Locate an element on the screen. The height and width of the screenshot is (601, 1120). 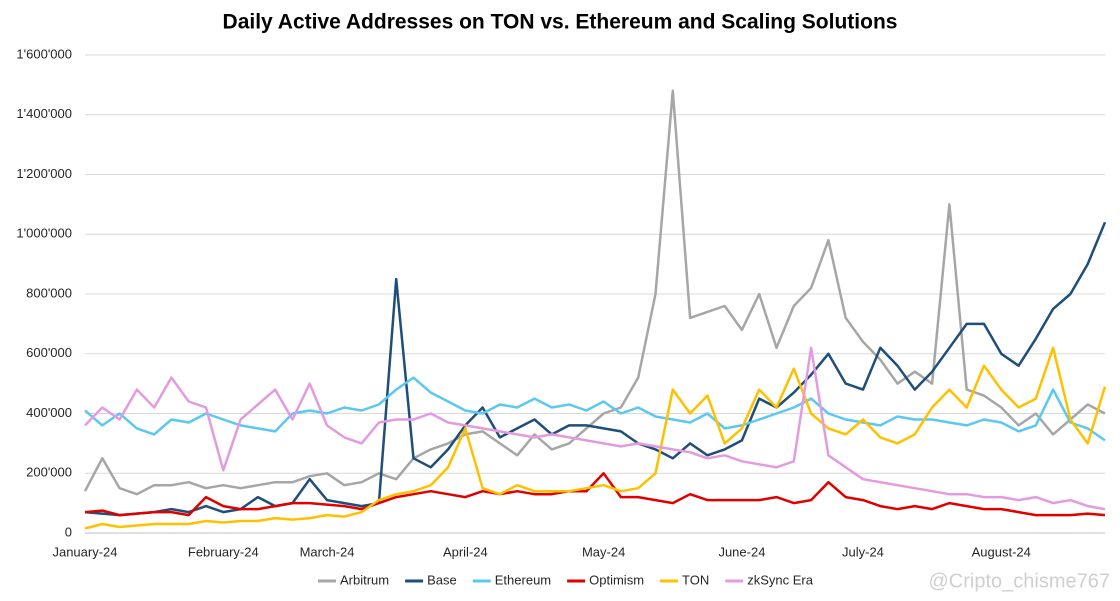
x-tick-label: January-24 is located at coordinates (84, 551).